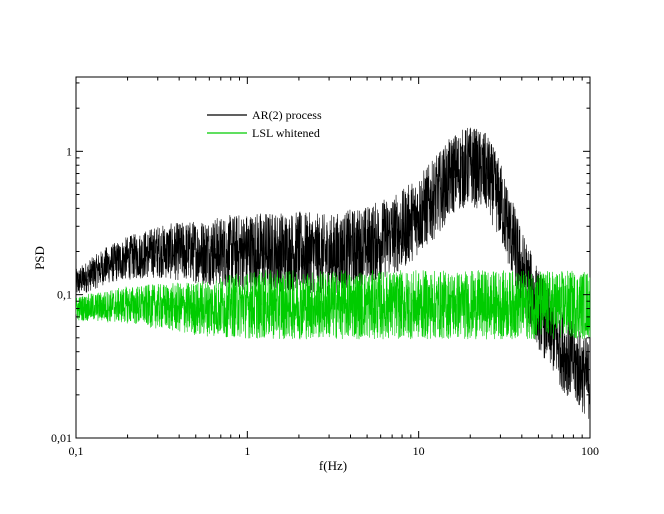 The image size is (664, 514). I want to click on x-axis-title: f(Hz), so click(333, 465).